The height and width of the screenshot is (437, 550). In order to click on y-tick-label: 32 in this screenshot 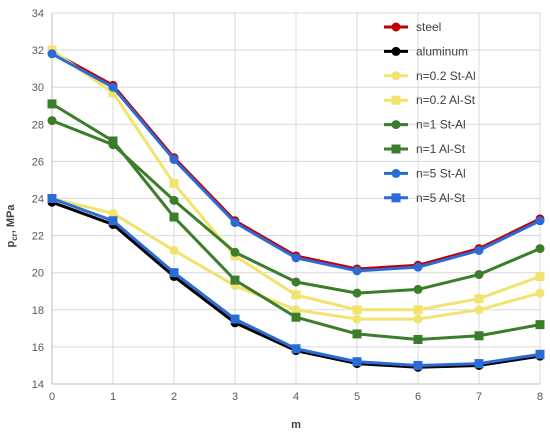, I will do `click(38, 51)`.